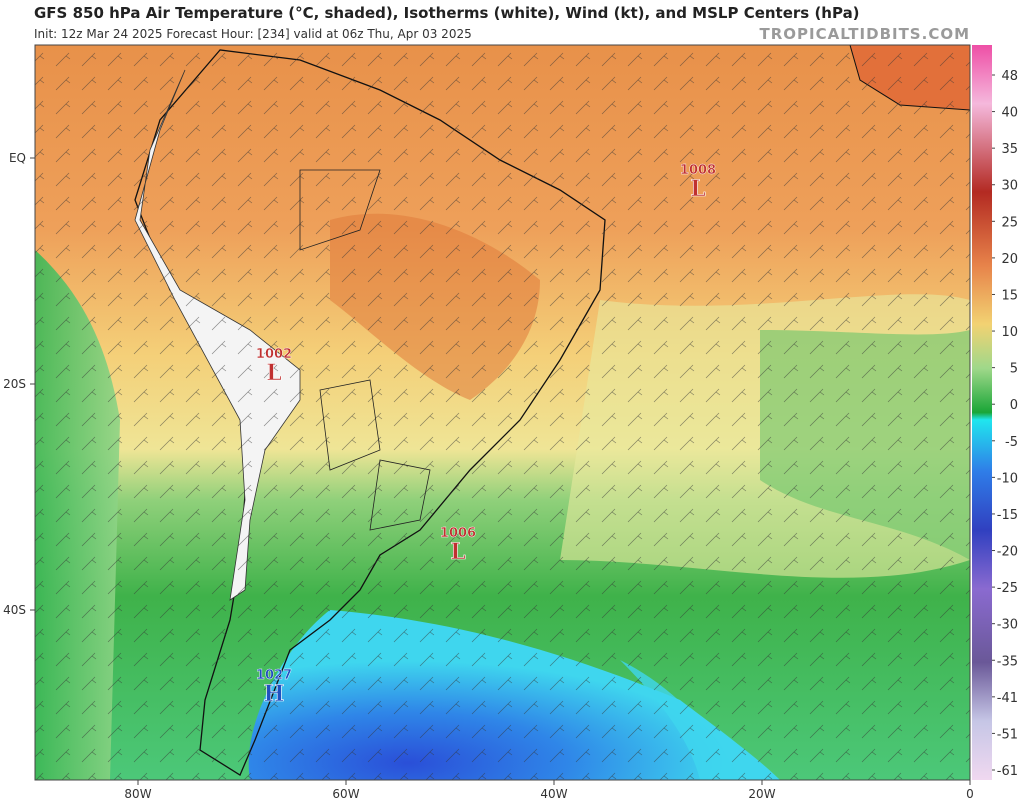 The width and height of the screenshot is (1024, 800). I want to click on colorbar, so click(982, 412).